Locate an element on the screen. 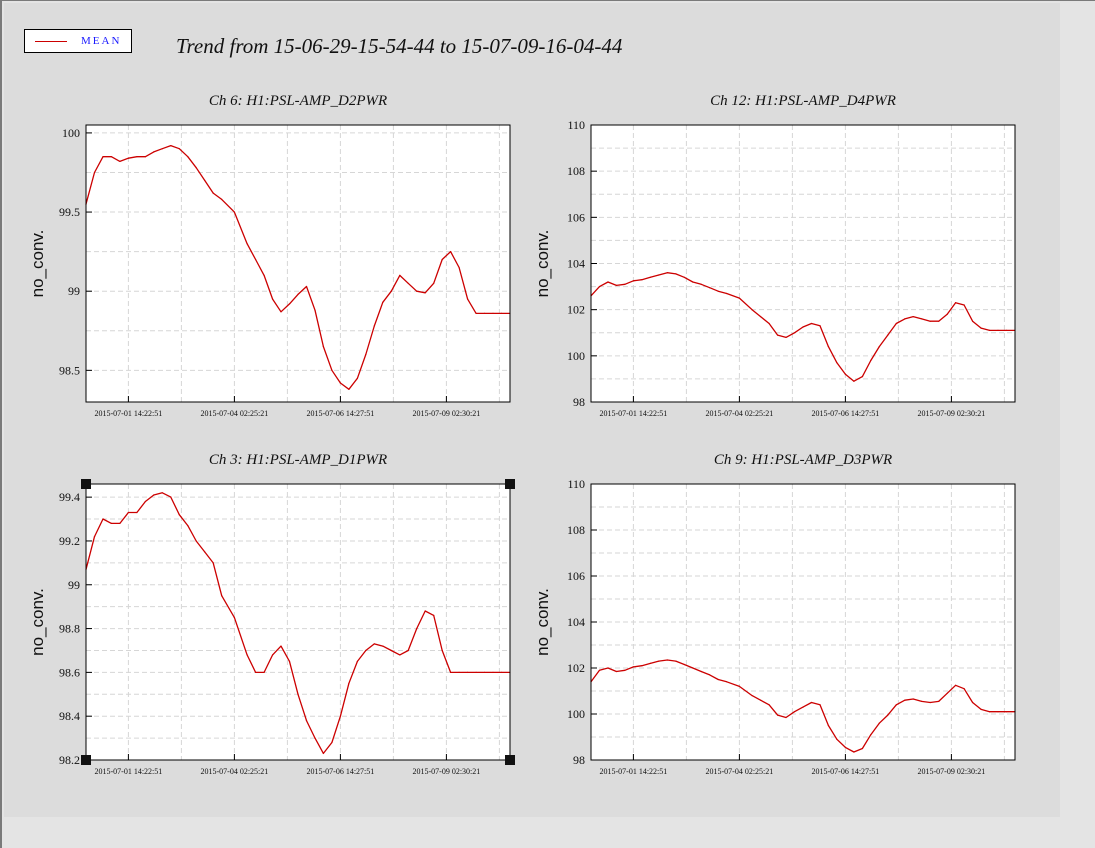 Image resolution: width=1095 pixels, height=848 pixels. y-tick-label: 98 is located at coordinates (579, 402).